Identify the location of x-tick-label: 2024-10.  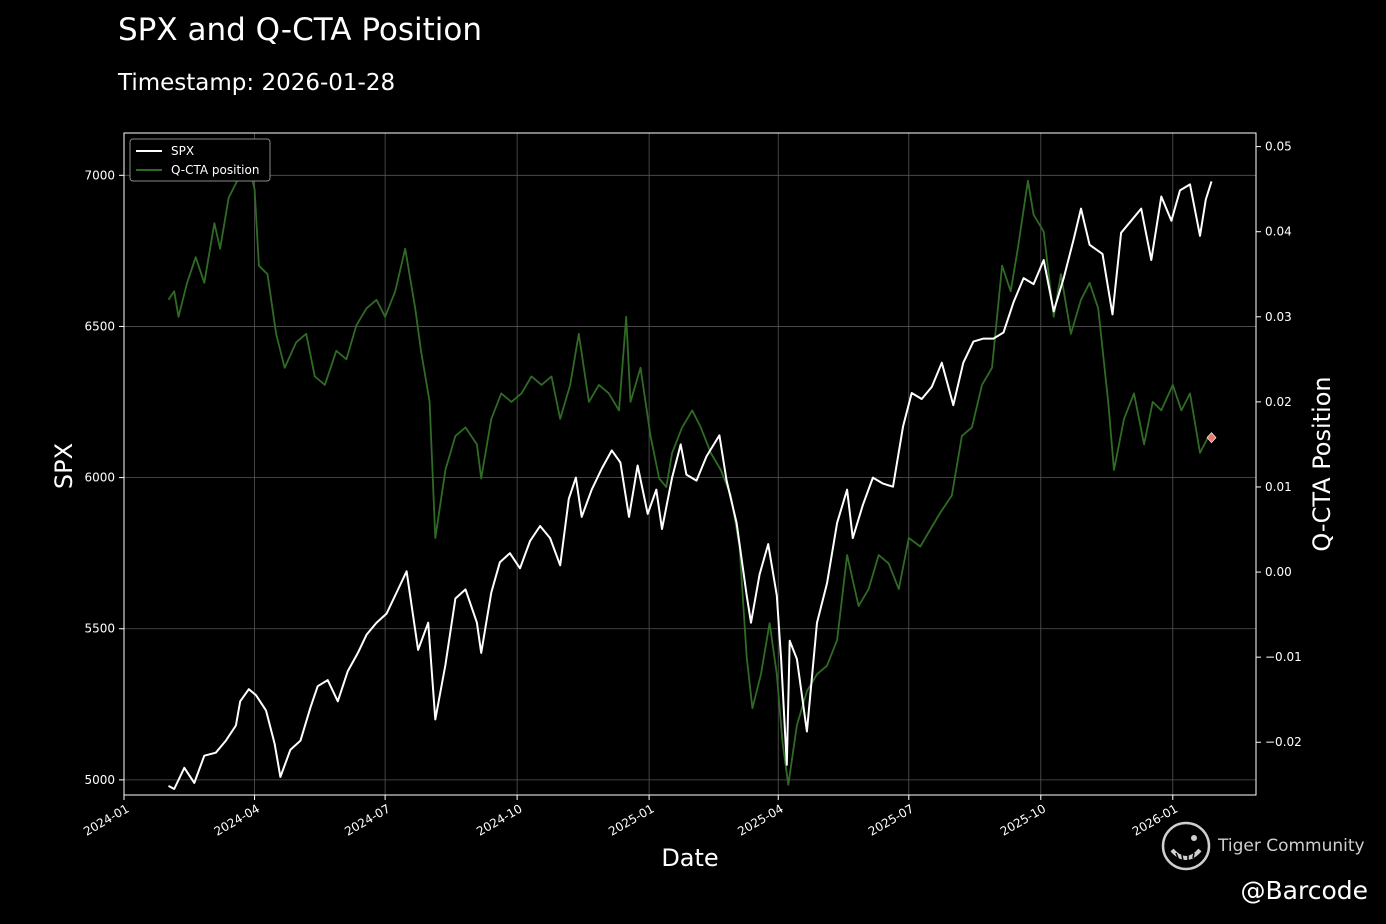
(499, 819).